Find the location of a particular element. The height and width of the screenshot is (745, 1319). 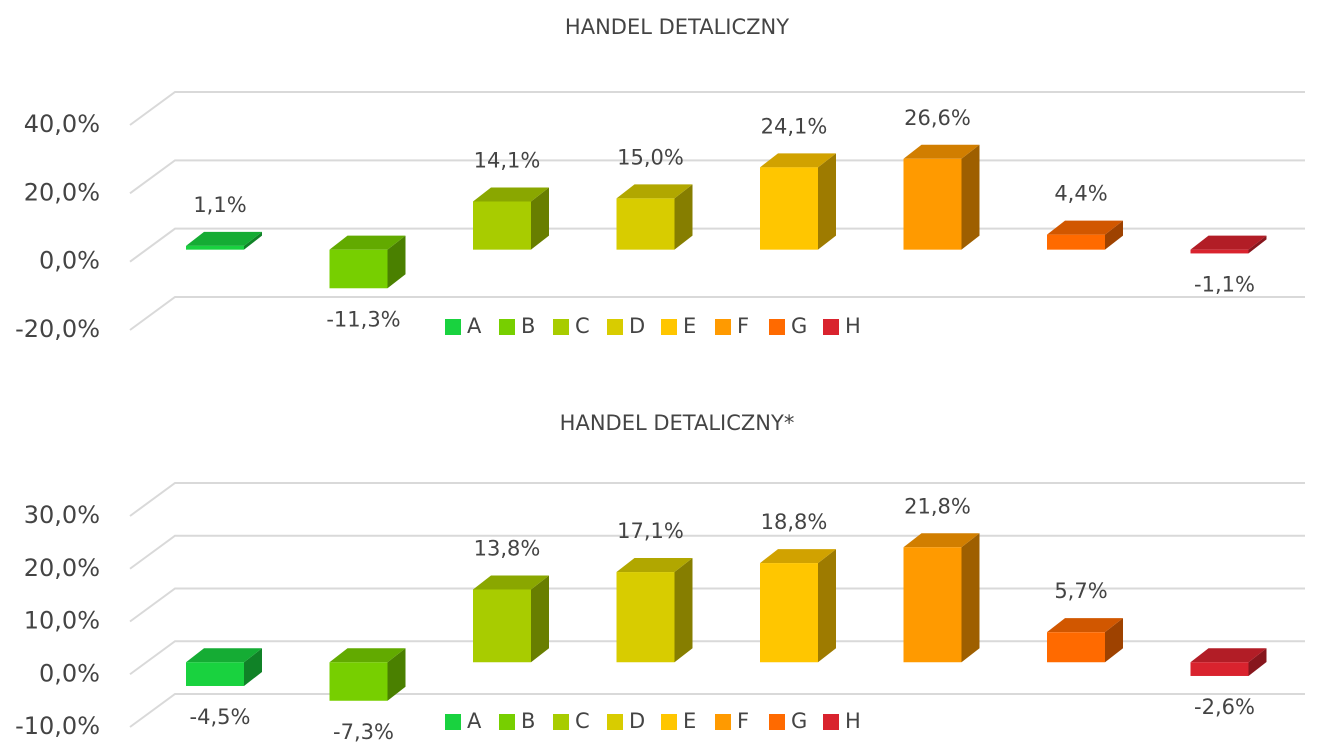

value-label: 18,8% is located at coordinates (794, 522).